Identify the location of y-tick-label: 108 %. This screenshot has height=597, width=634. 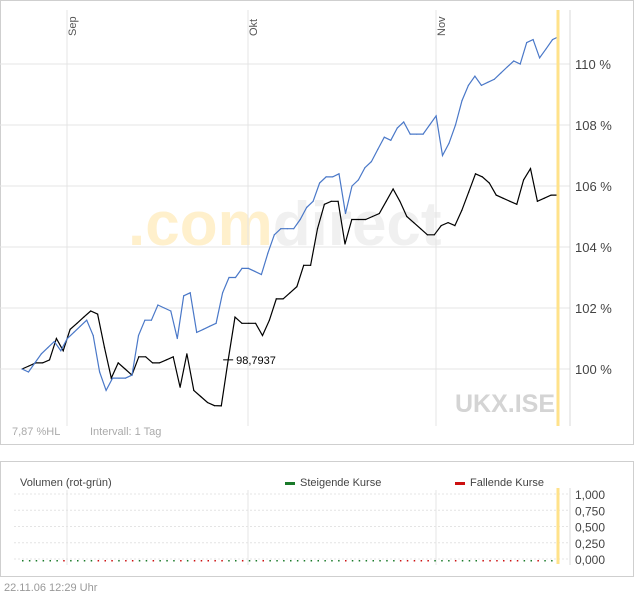
(593, 125).